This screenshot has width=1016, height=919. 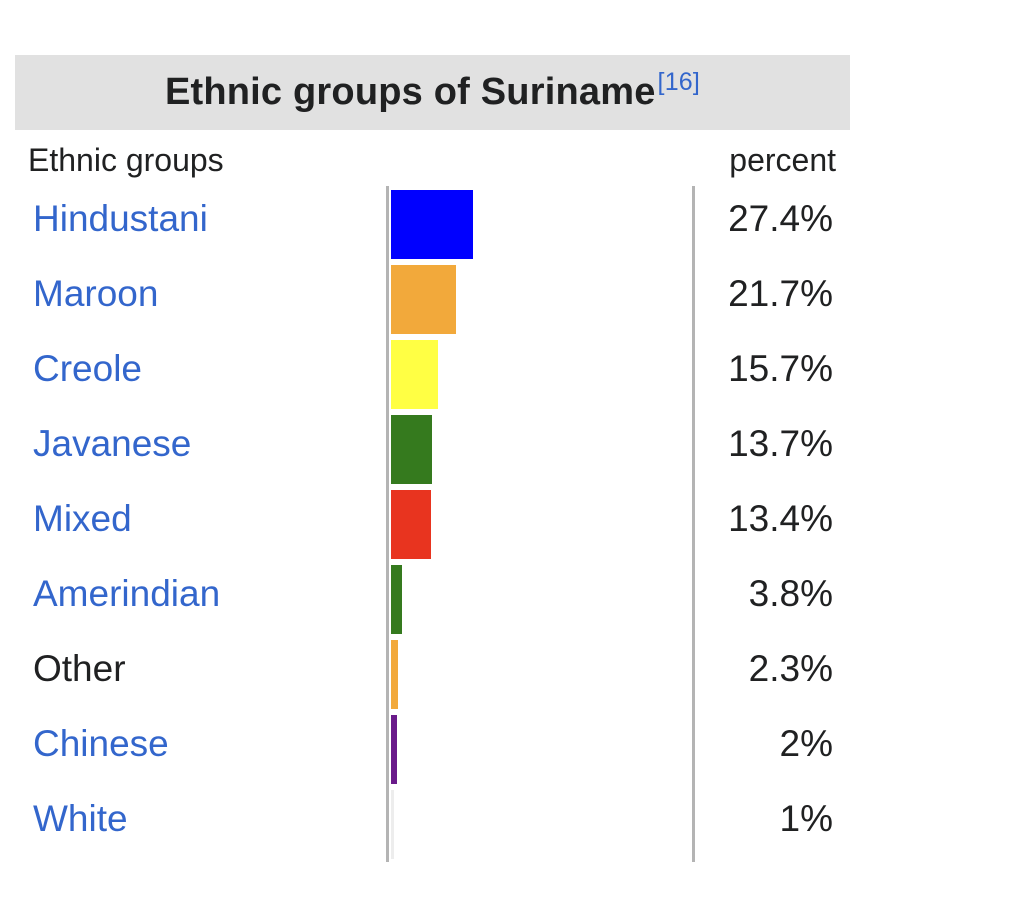 What do you see at coordinates (782, 160) in the screenshot?
I see `value-column-header: percent` at bounding box center [782, 160].